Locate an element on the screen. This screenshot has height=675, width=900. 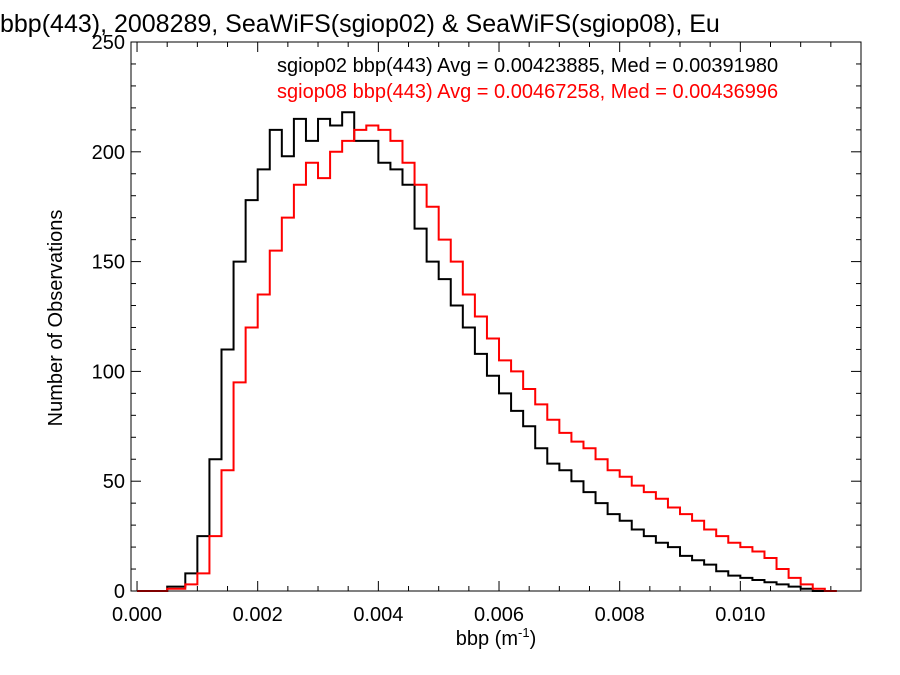
x-axis-title-sup: -1 is located at coordinates (524, 632).